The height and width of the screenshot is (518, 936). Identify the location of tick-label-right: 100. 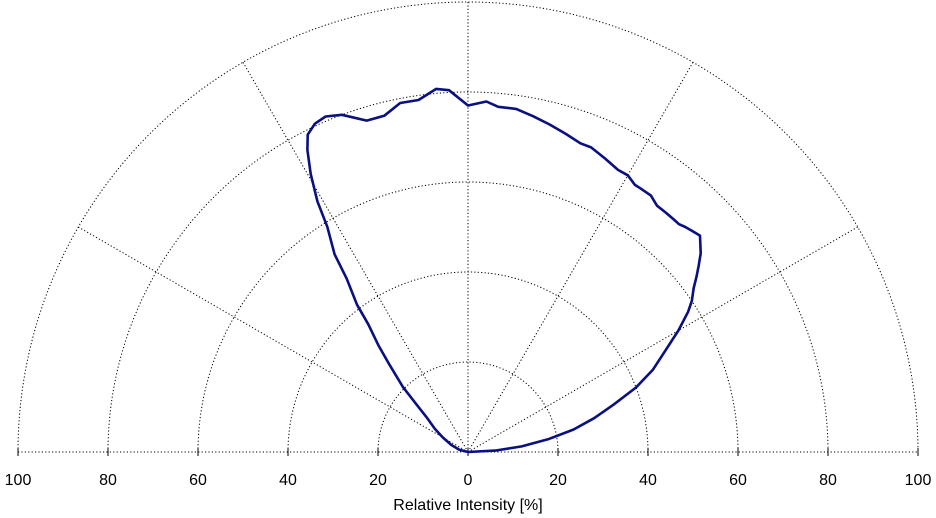
(918, 480).